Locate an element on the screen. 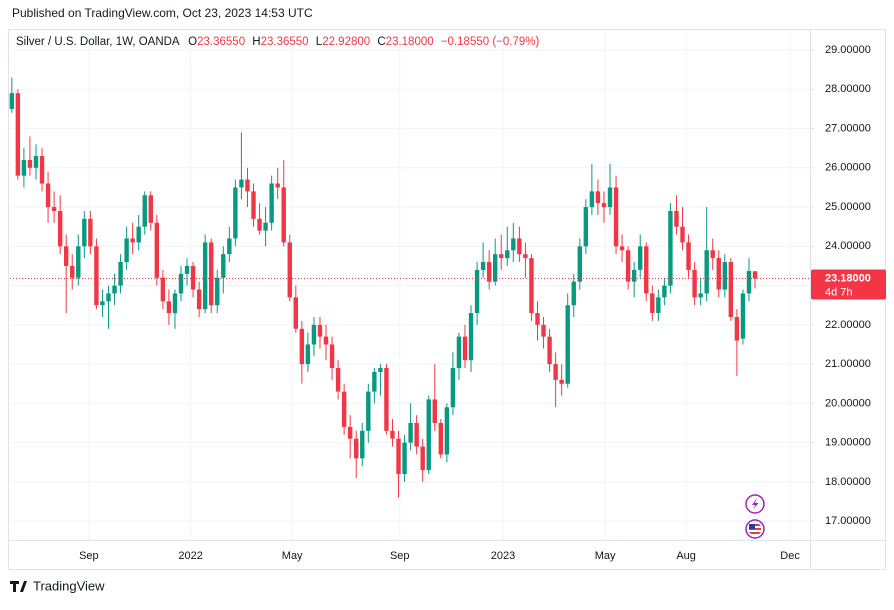  c-value: 23.18000 is located at coordinates (410, 42).